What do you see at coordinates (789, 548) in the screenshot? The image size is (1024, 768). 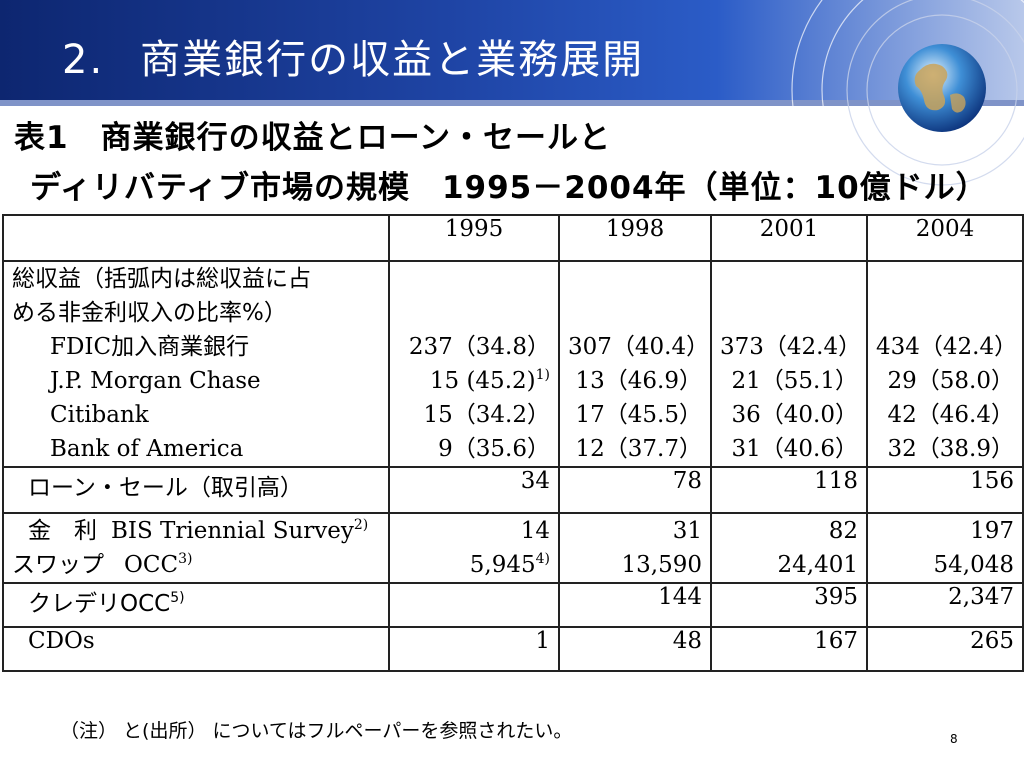 I see `value-cell: 82 24,401` at bounding box center [789, 548].